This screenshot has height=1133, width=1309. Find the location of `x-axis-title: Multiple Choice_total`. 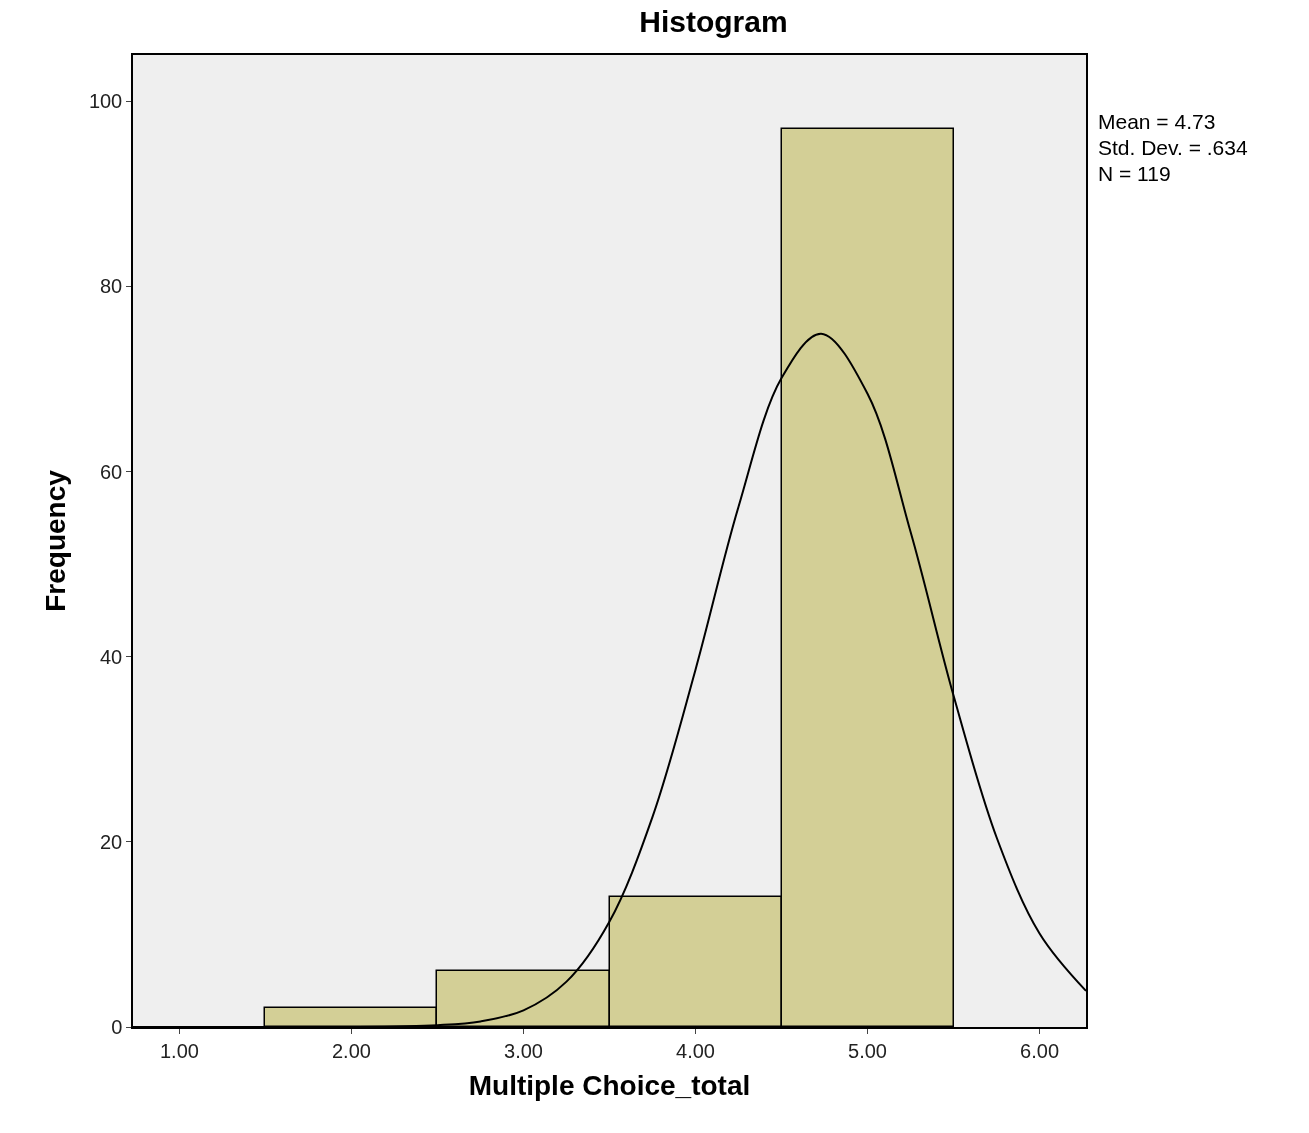

x-axis-title: Multiple Choice_total is located at coordinates (609, 1086).